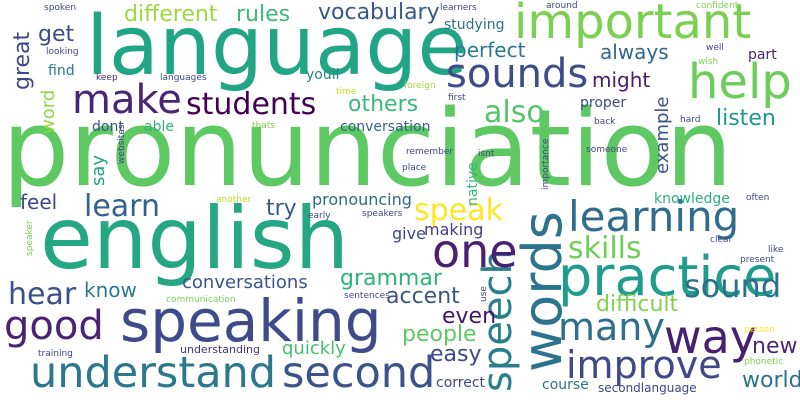 This screenshot has height=400, width=800. I want to click on word-learning: learning, so click(654, 216).